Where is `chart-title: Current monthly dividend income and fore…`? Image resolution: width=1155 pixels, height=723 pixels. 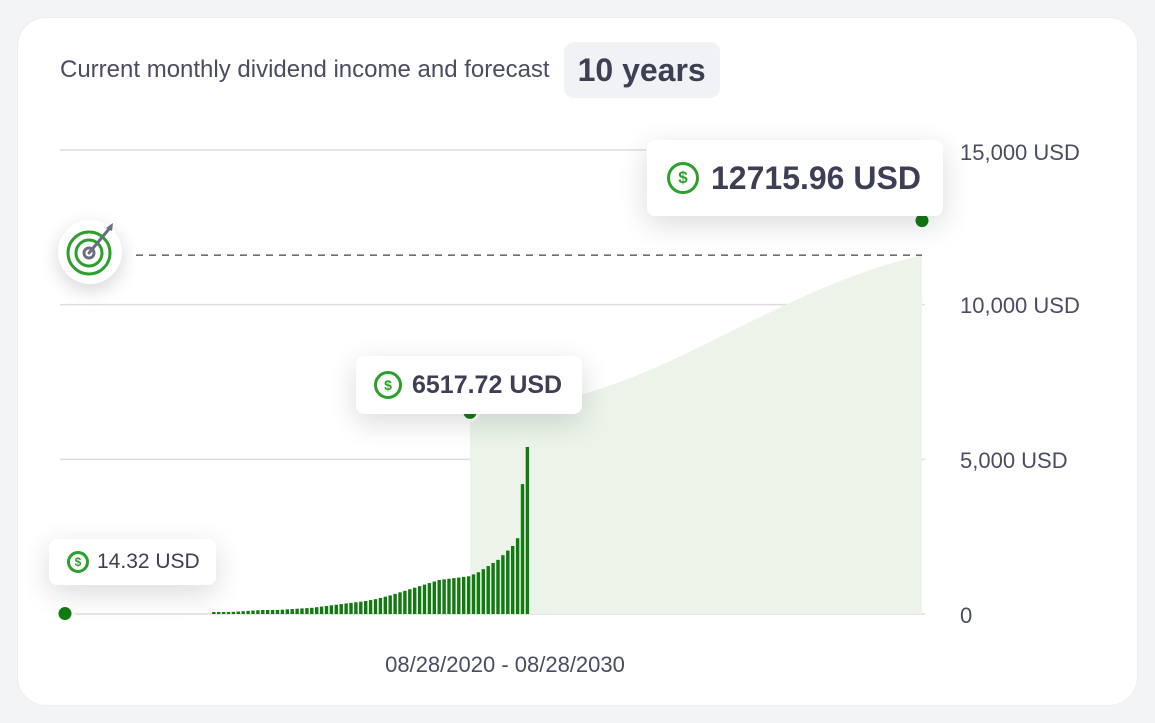
chart-title: Current monthly dividend income and fore… is located at coordinates (305, 69).